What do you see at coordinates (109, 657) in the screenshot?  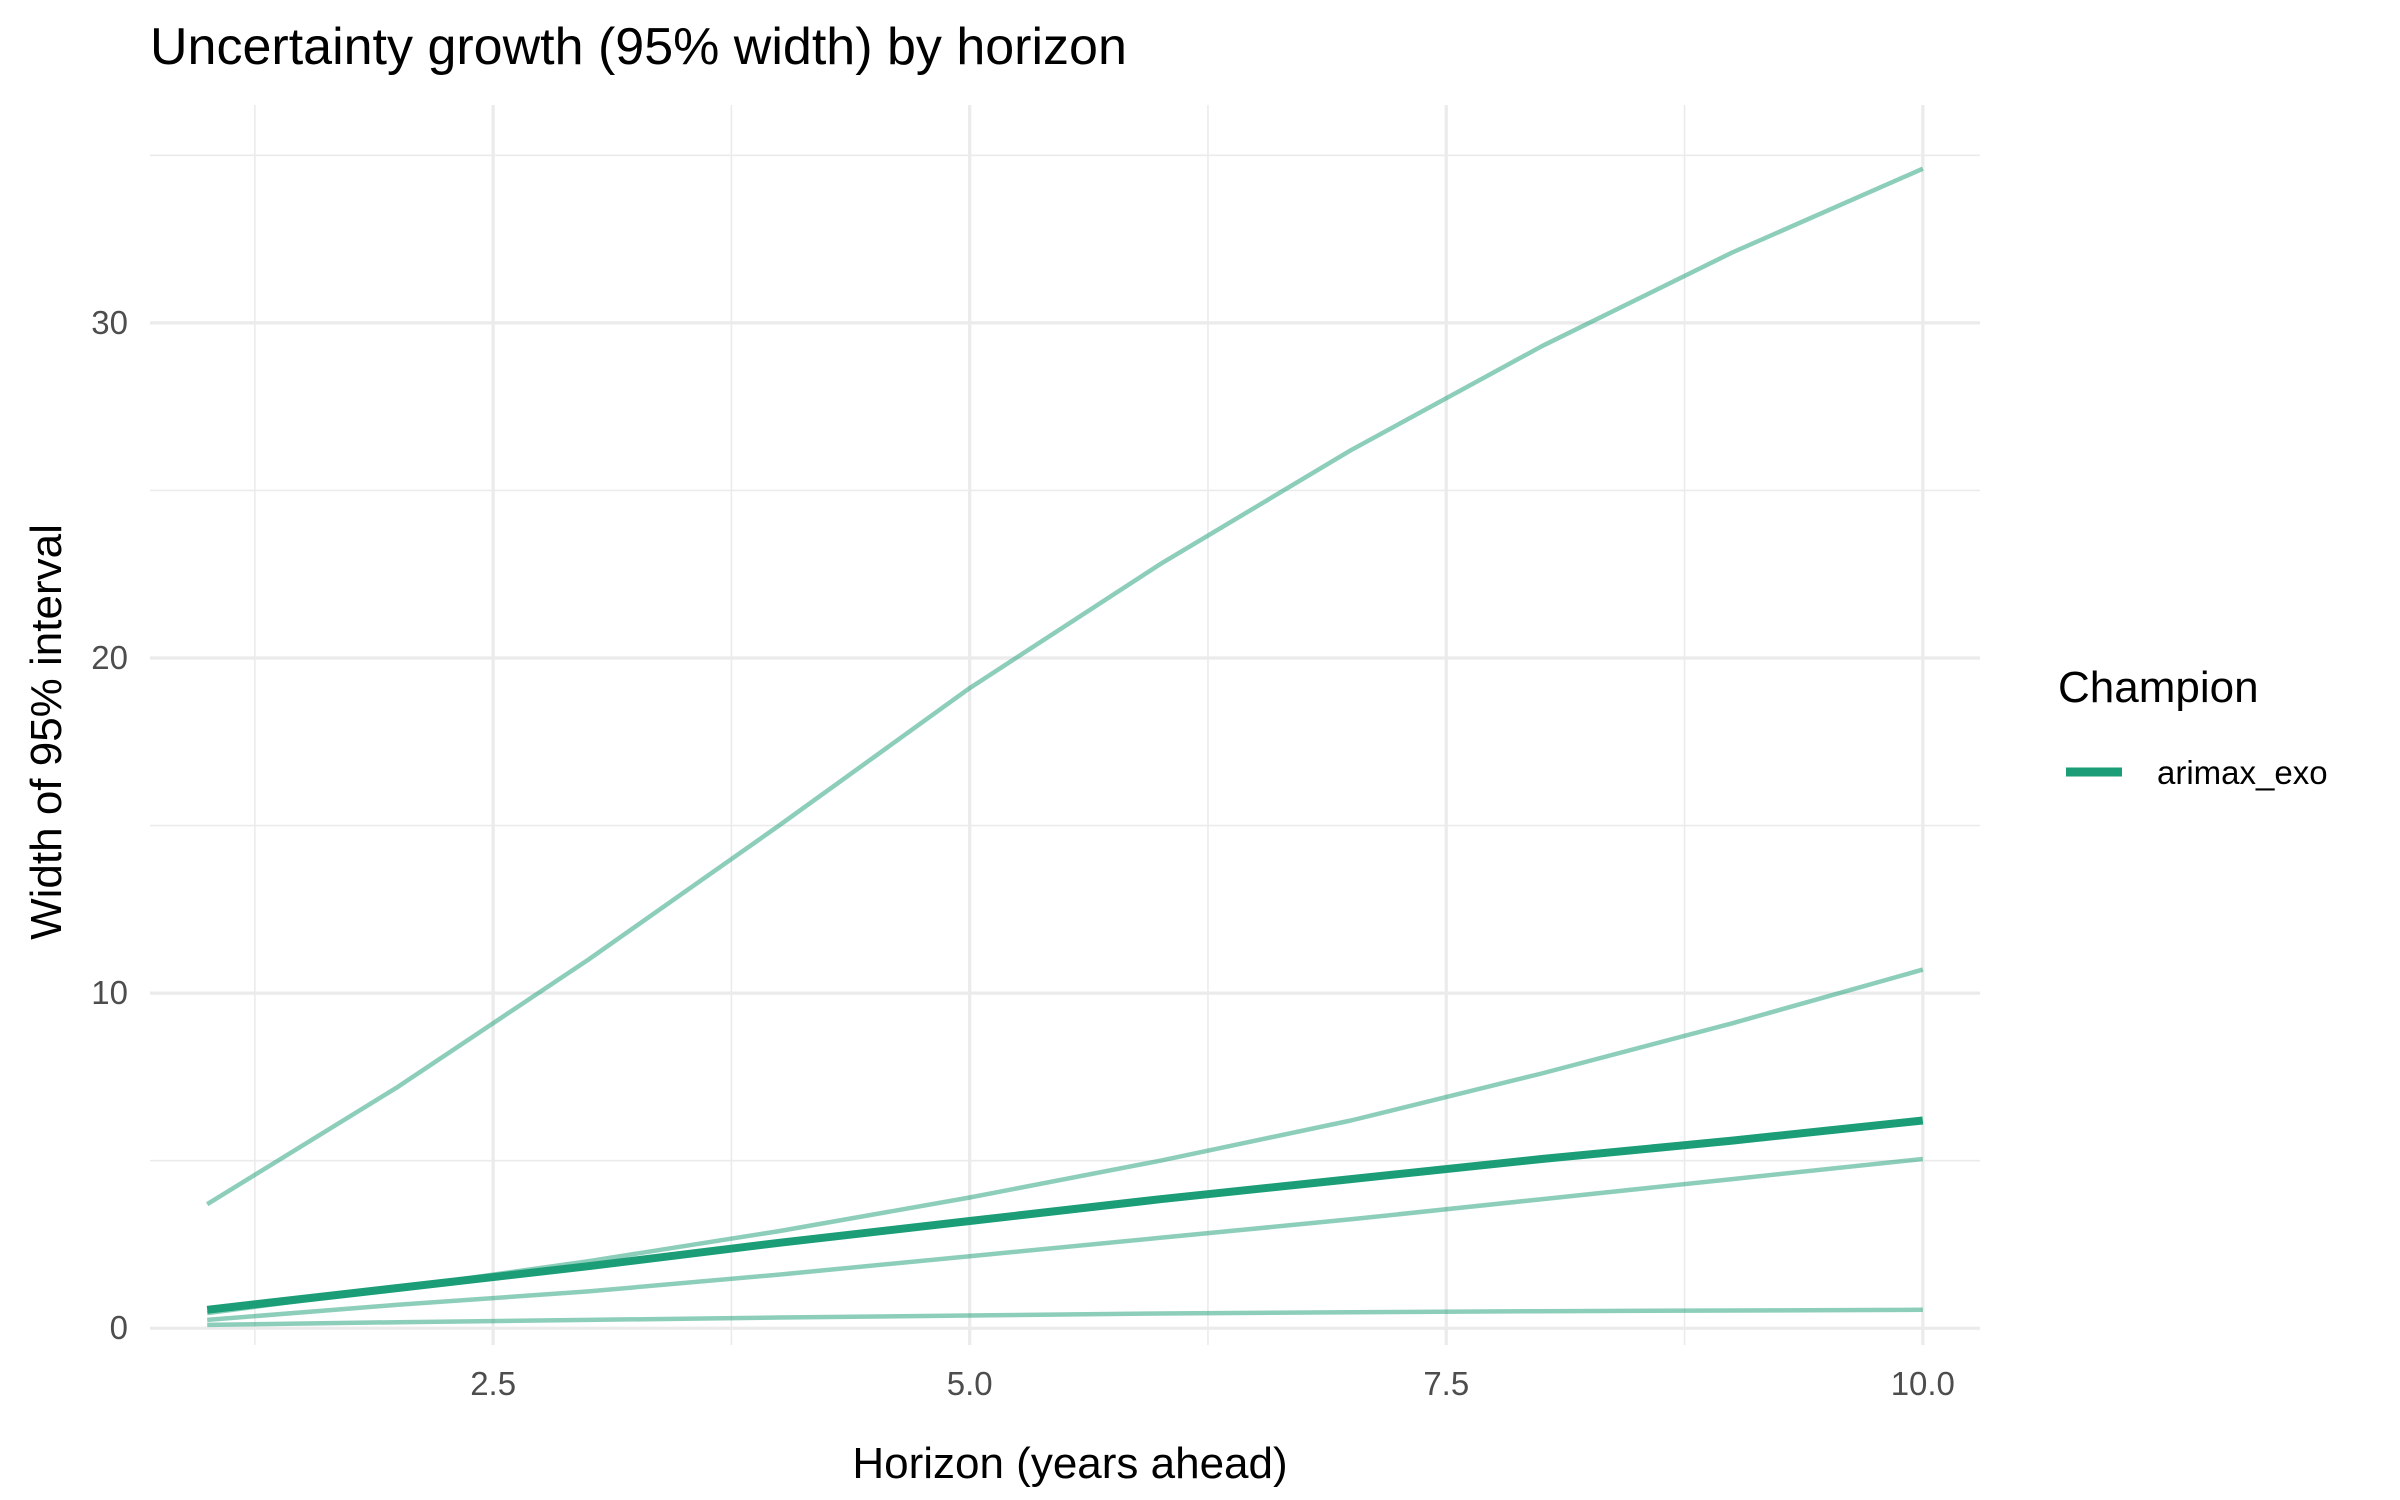 I see `y-tick-label: 20` at bounding box center [109, 657].